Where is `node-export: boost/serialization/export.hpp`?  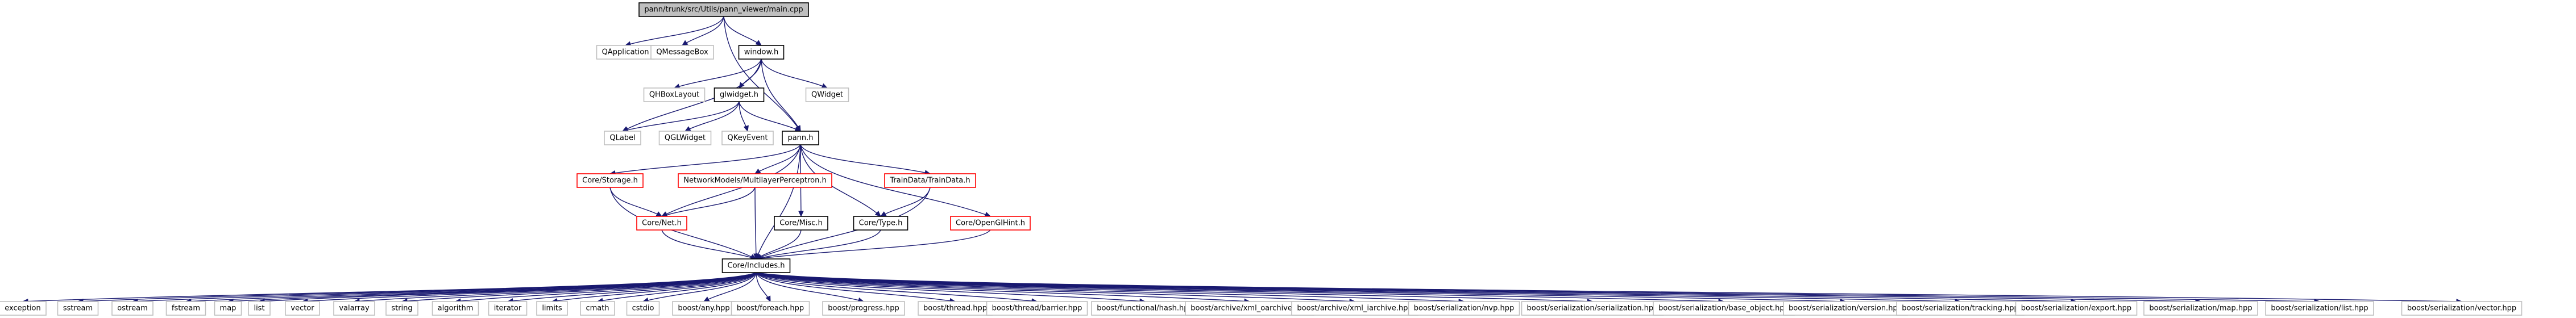 node-export: boost/serialization/export.hpp is located at coordinates (2076, 308).